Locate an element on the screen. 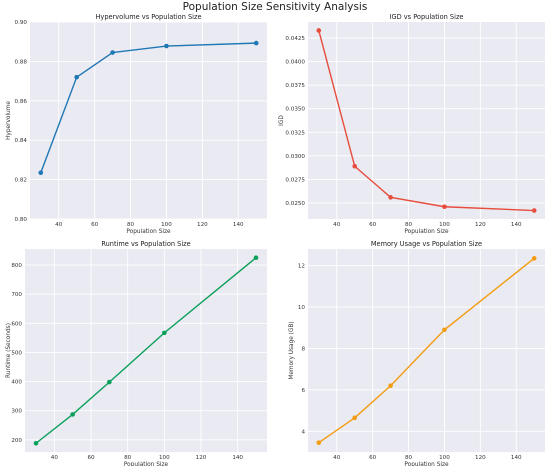 The image size is (550, 466). chart-3-x-tick-label: 80 is located at coordinates (128, 458).